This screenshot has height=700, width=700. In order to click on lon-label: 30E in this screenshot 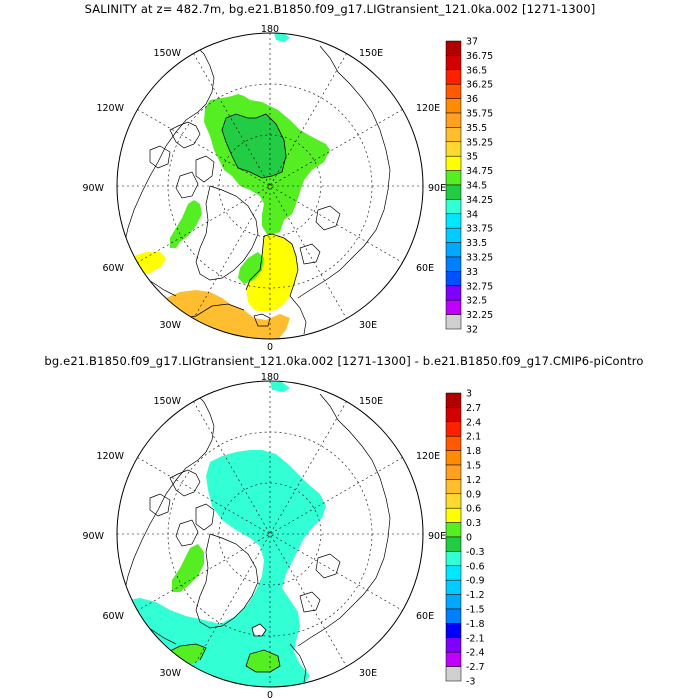, I will do `click(368, 673)`.